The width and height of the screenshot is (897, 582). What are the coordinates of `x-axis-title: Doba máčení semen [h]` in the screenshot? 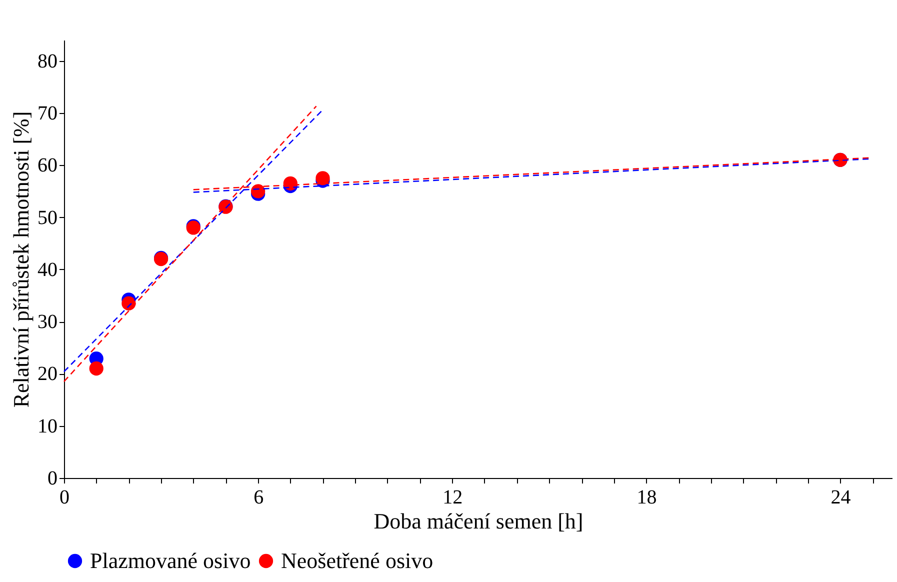 It's located at (479, 521).